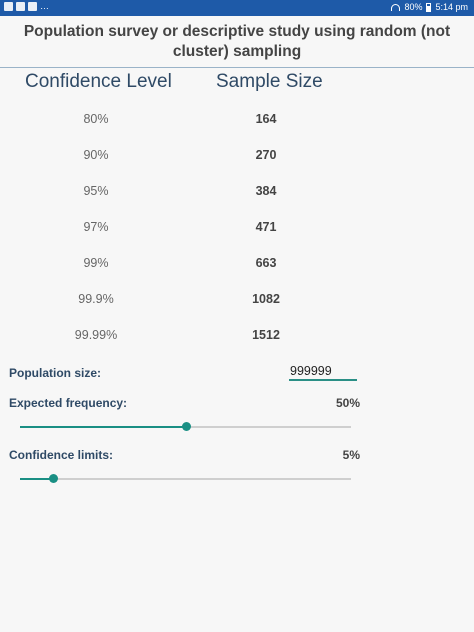  What do you see at coordinates (413, 7) in the screenshot?
I see `battery-percent: 80%` at bounding box center [413, 7].